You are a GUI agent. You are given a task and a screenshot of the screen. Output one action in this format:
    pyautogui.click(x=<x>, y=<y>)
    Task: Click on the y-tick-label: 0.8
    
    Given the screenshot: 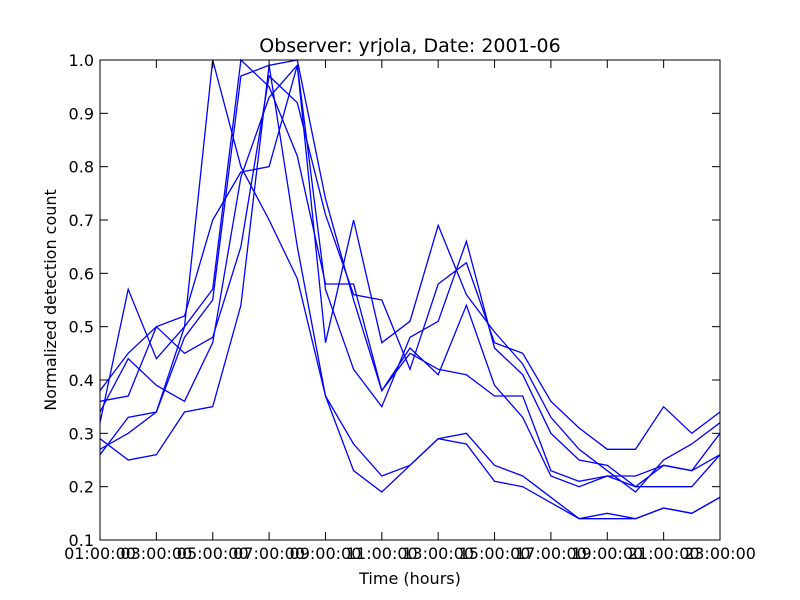 What is the action you would take?
    pyautogui.click(x=81, y=167)
    